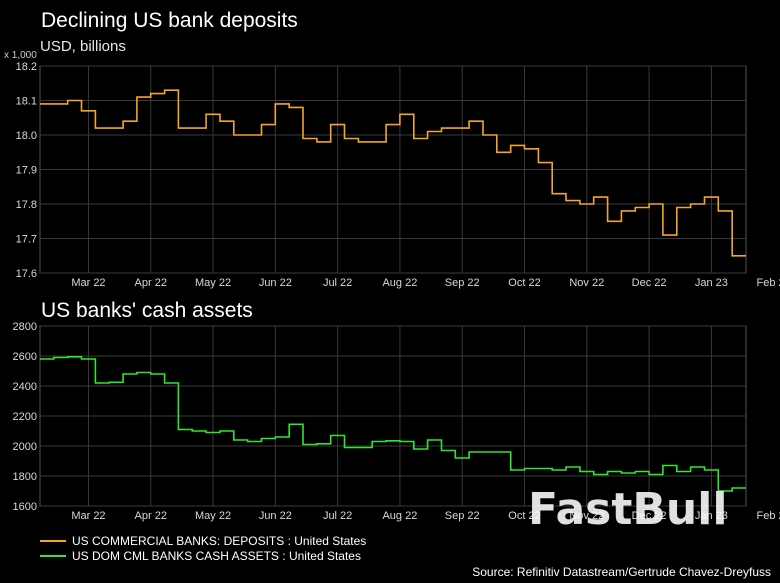  Describe the element at coordinates (768, 283) in the screenshot. I see `deposits-x-tick-label: Feb 23` at that location.